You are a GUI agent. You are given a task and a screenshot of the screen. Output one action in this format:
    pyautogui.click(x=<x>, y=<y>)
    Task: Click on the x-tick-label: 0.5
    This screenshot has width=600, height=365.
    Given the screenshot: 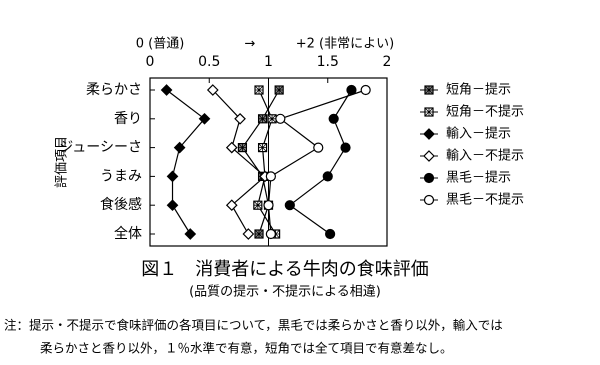 What is the action you would take?
    pyautogui.click(x=209, y=62)
    